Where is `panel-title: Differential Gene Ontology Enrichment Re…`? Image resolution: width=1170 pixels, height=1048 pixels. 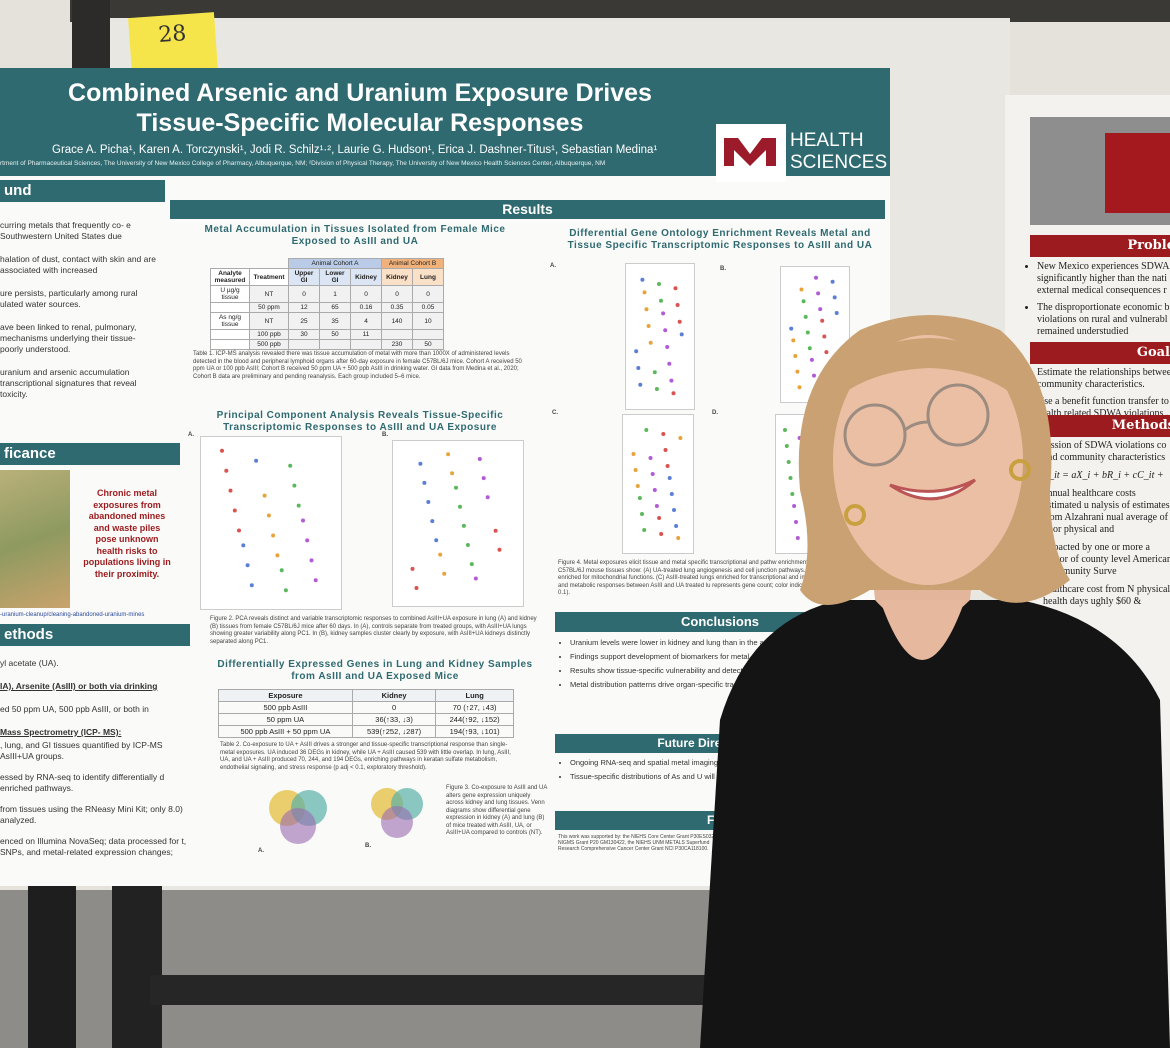 panel-title: Differential Gene Ontology Enrichment Re… is located at coordinates (720, 239).